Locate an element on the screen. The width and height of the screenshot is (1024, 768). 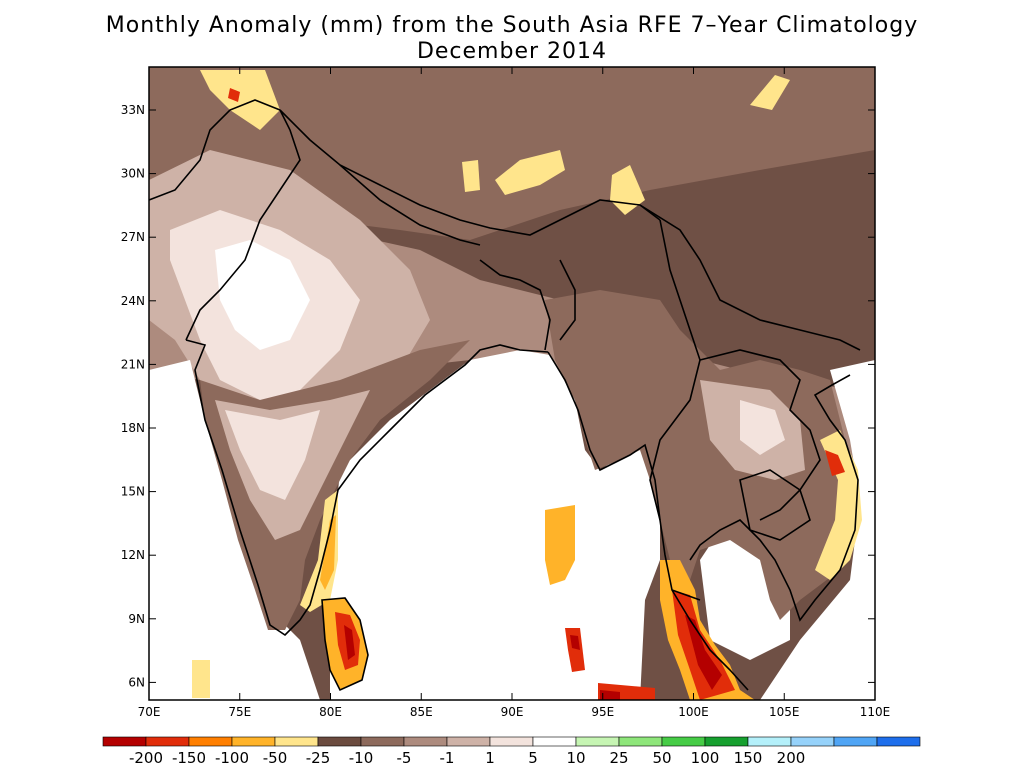
border-laos-vietnam is located at coordinates (760, 435).